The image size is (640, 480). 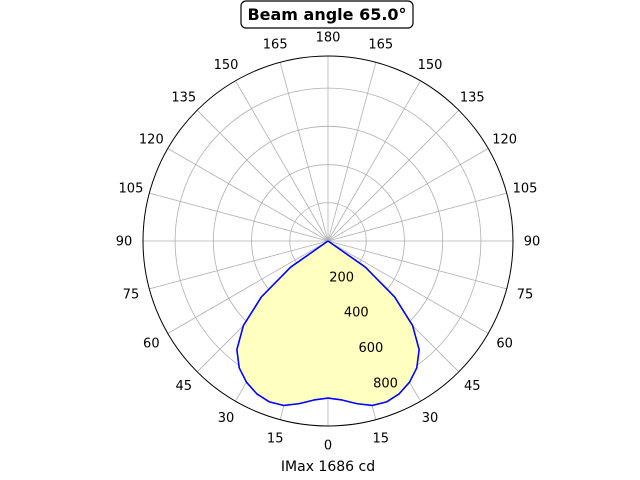 I want to click on chart-title: Beam angle 65.0°, so click(x=326, y=14).